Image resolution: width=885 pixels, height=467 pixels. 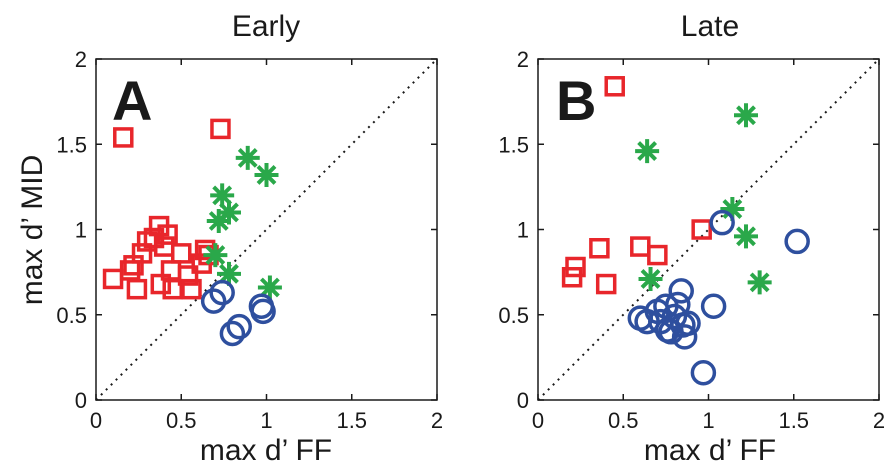 What do you see at coordinates (32, 230) in the screenshot?
I see `y-axis-label: max d’ MID` at bounding box center [32, 230].